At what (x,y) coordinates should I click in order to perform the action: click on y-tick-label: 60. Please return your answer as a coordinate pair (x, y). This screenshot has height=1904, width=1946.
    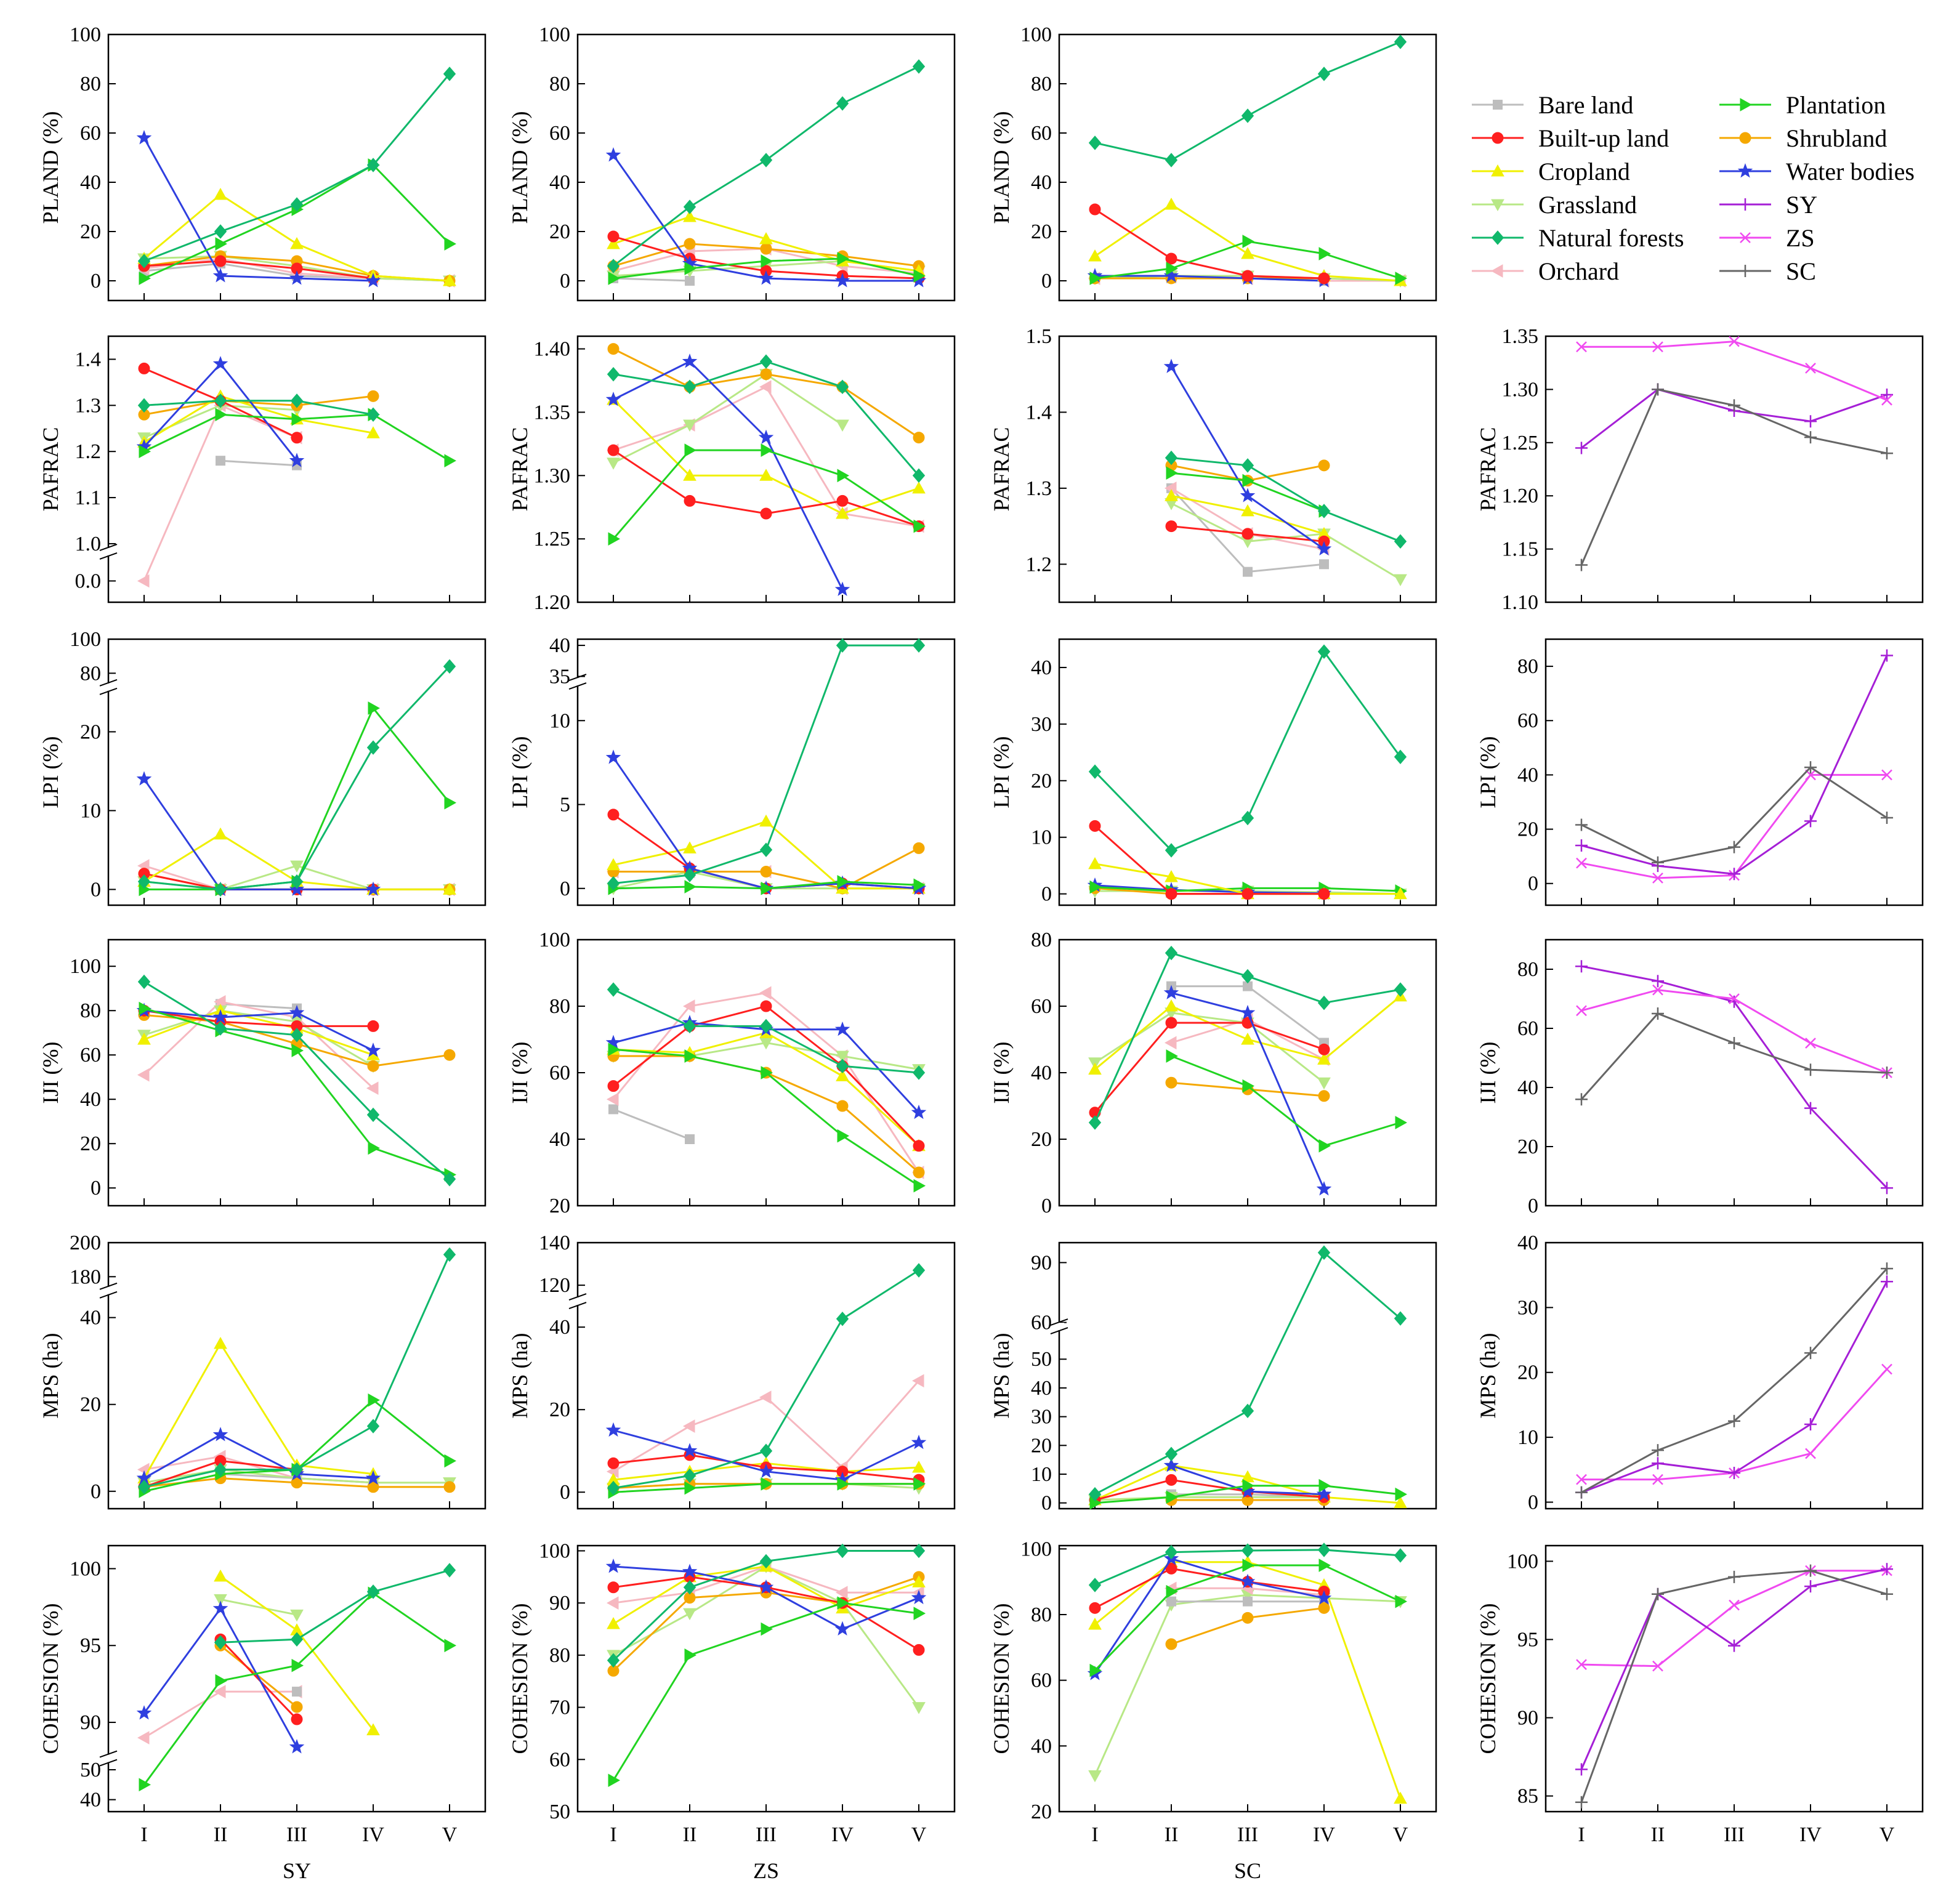
    Looking at the image, I should click on (559, 1073).